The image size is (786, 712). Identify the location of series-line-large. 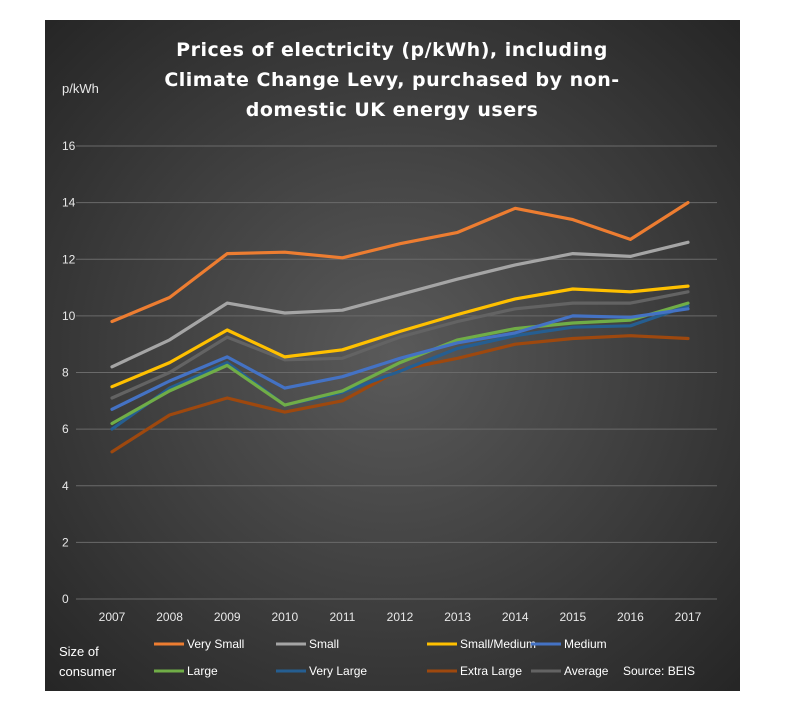
(400, 363).